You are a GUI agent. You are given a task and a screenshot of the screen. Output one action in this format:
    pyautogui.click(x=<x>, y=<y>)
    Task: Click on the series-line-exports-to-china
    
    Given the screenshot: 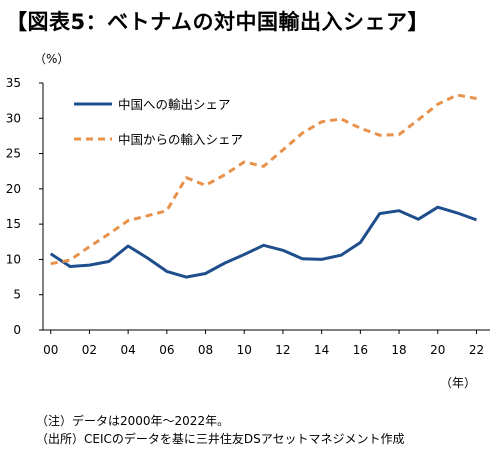 What is the action you would take?
    pyautogui.click(x=263, y=242)
    